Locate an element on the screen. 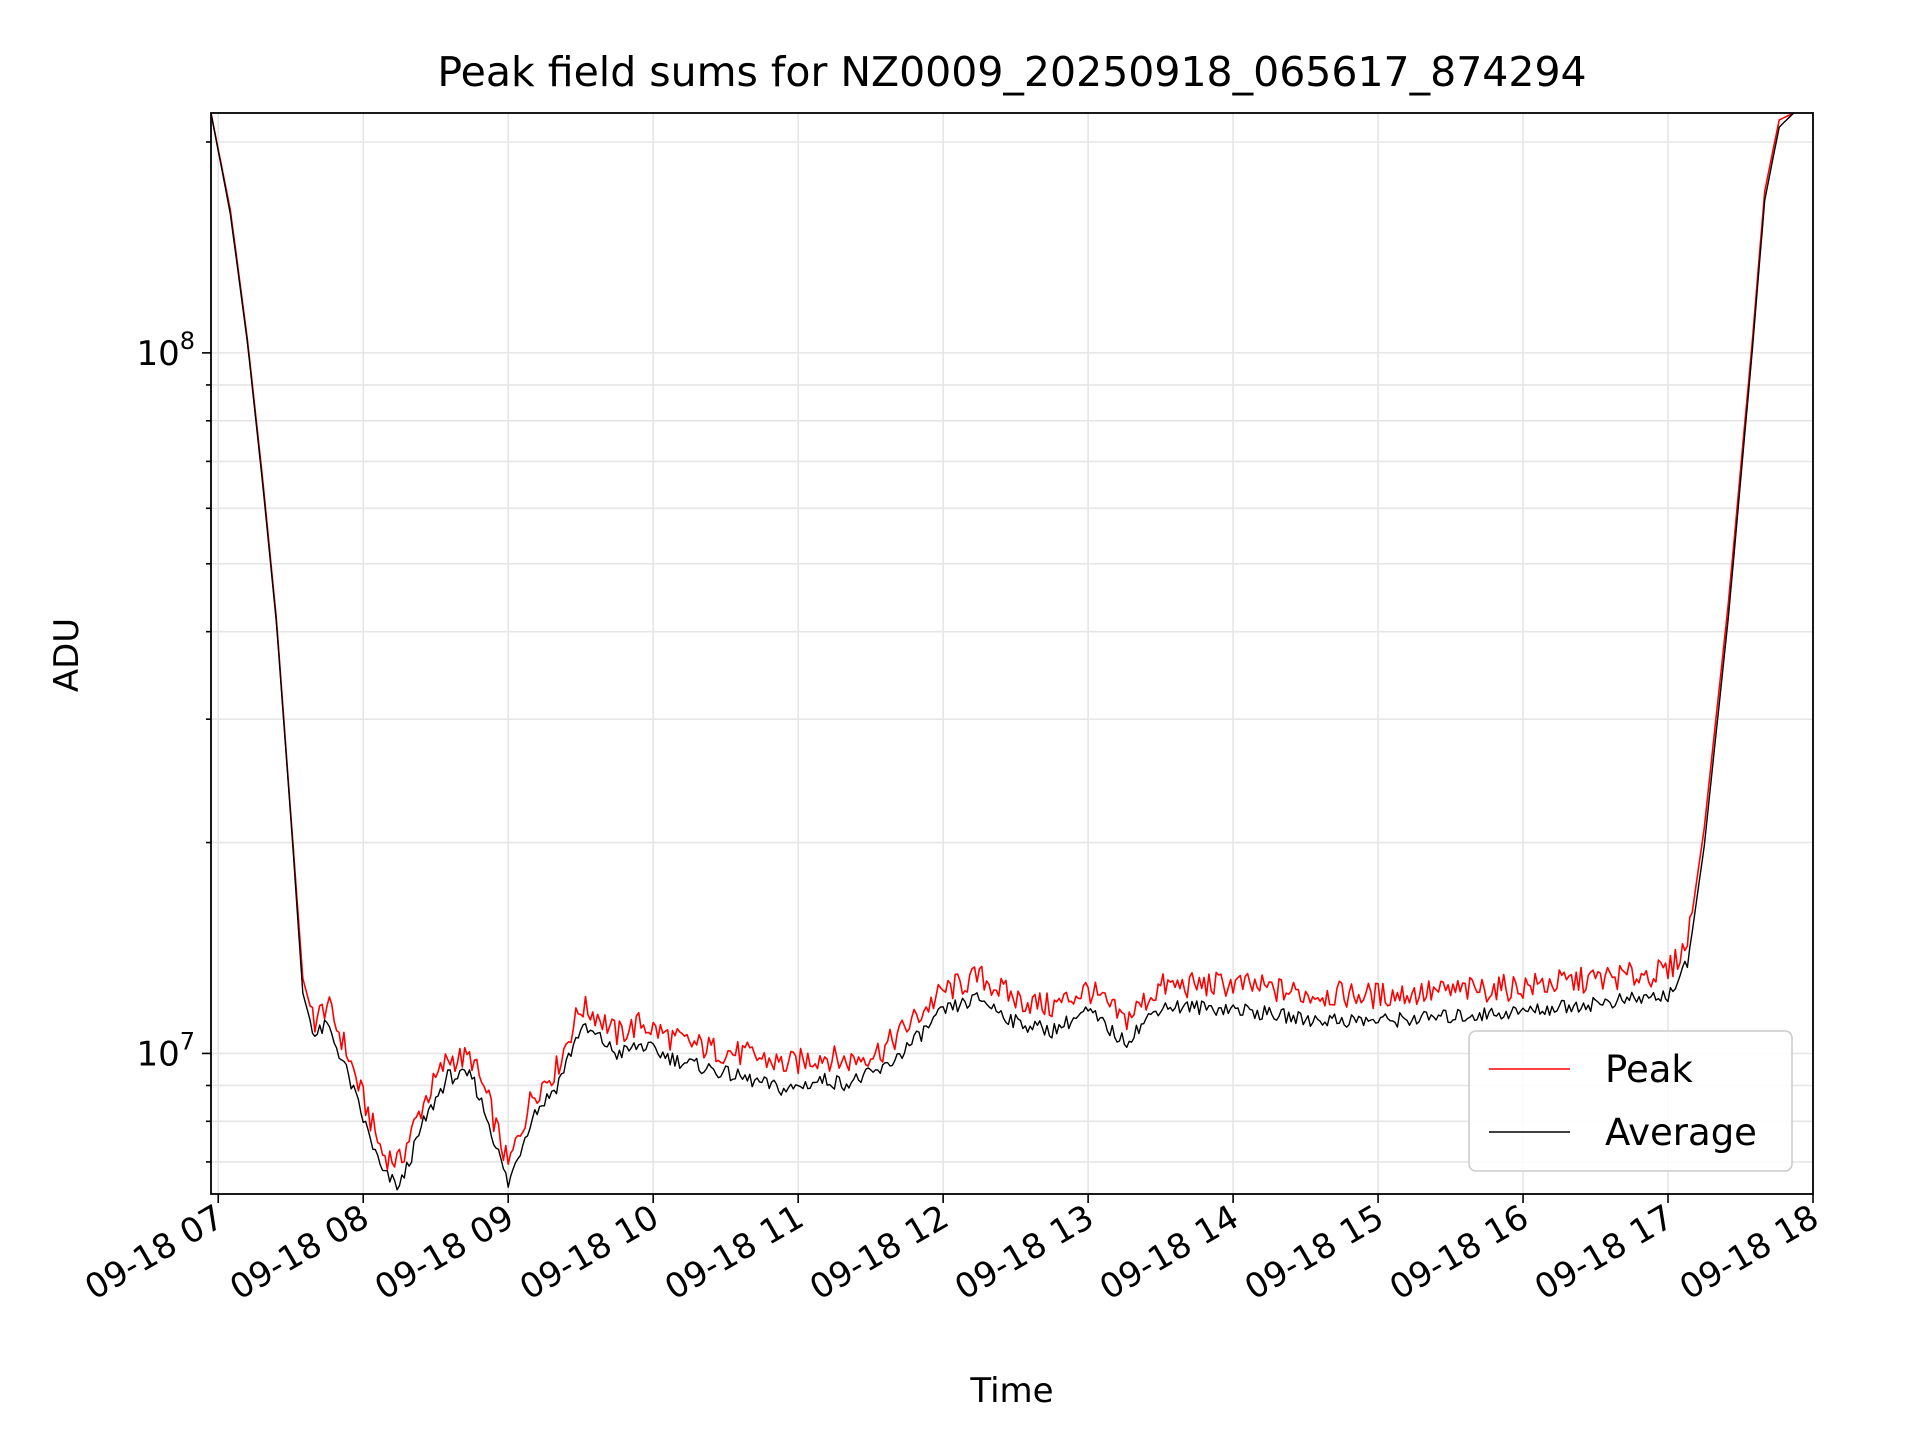 The width and height of the screenshot is (1920, 1440). x-tick-label: 09-18 16 is located at coordinates (1459, 1252).